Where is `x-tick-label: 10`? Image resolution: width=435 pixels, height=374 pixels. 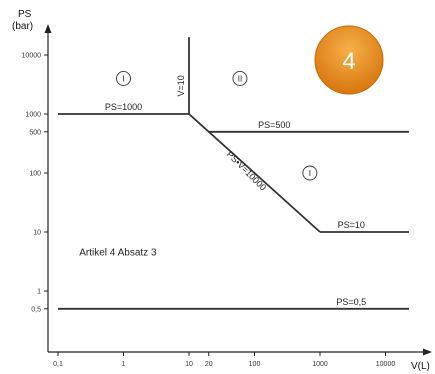
x-tick-label: 10 is located at coordinates (189, 364).